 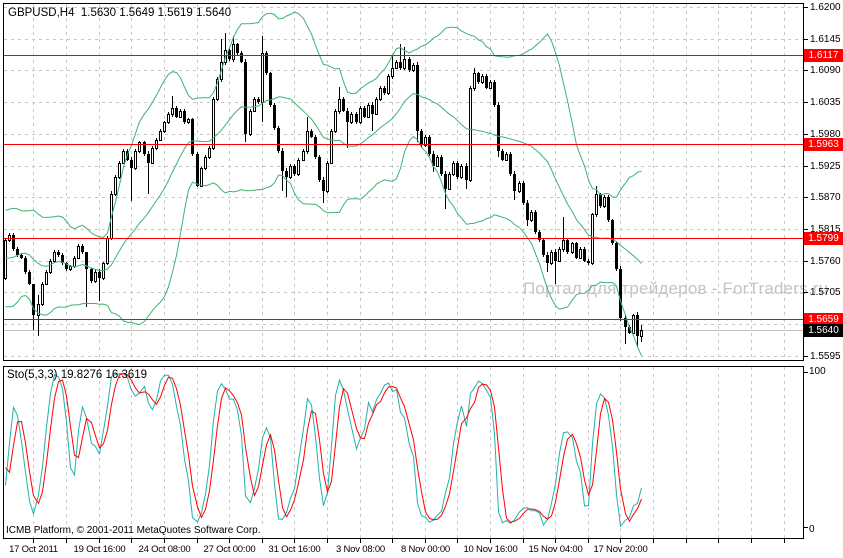 I want to click on time-axis-label: 31 Oct 16:00, so click(x=294, y=549).